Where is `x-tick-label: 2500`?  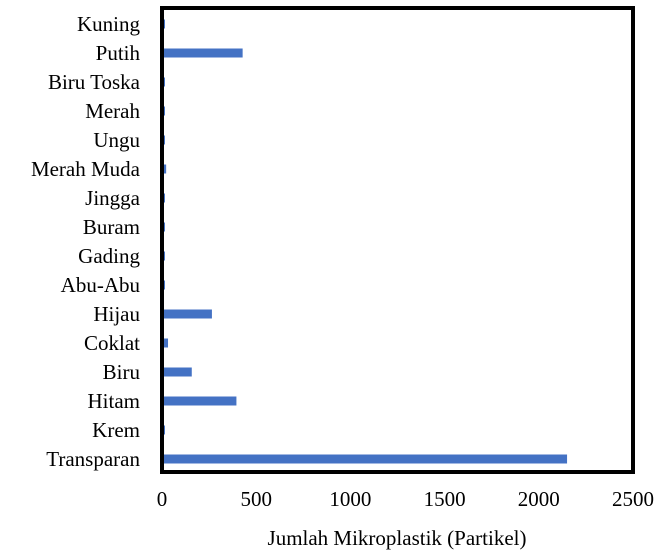
x-tick-label: 2500 is located at coordinates (633, 499).